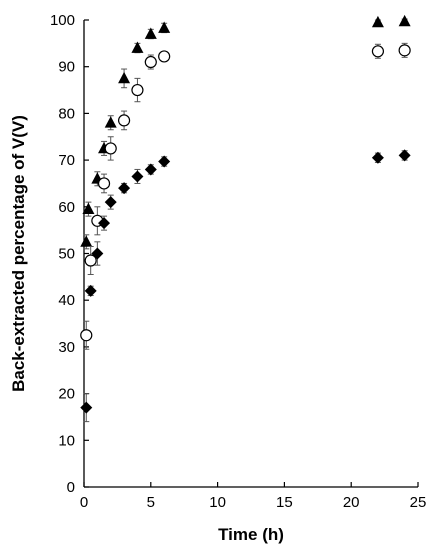 The image size is (431, 550). What do you see at coordinates (62, 20) in the screenshot?
I see `y-tick-label: 100` at bounding box center [62, 20].